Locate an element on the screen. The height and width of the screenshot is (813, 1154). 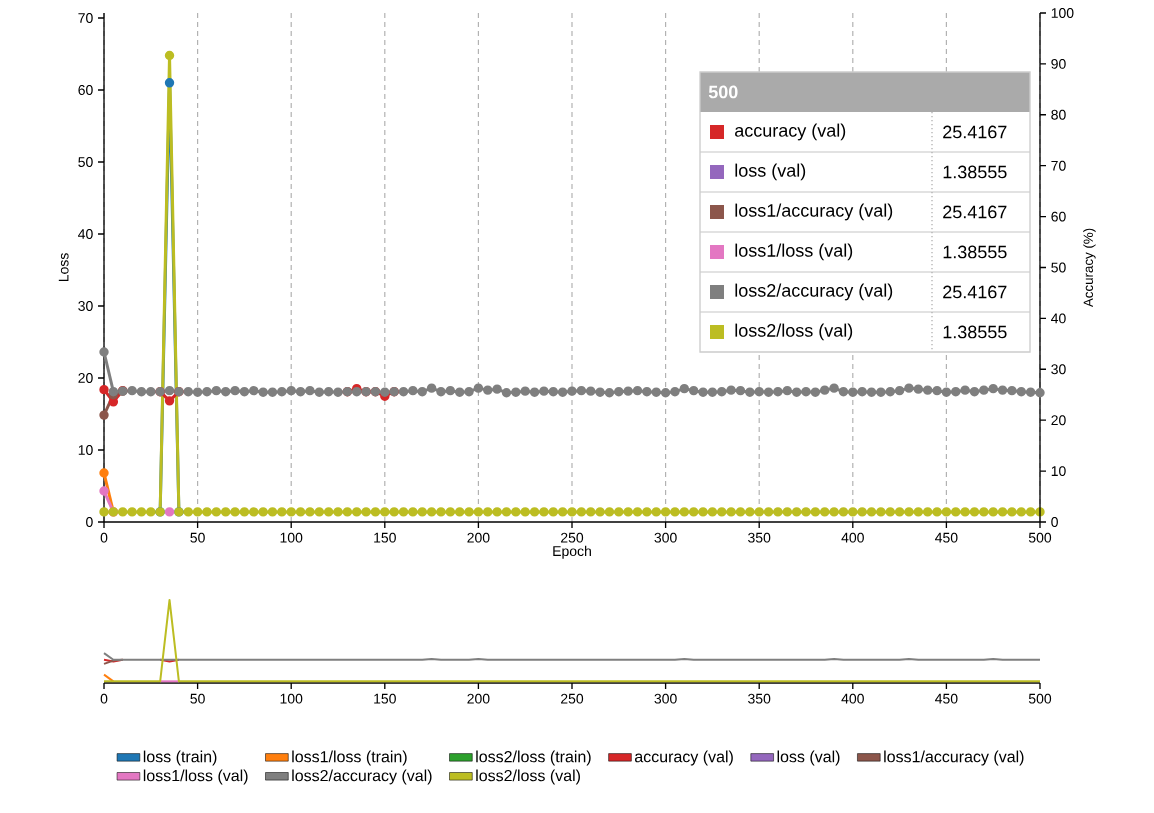
y2-tick-label: 30 is located at coordinates (1058, 369).